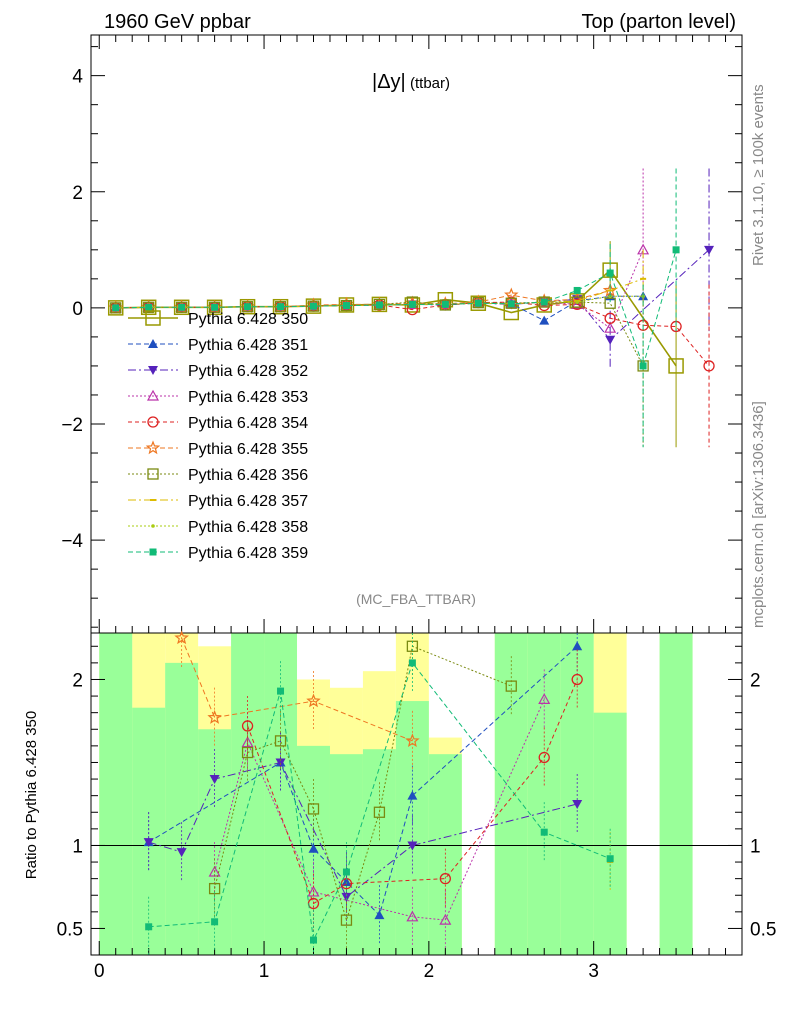  What do you see at coordinates (248, 553) in the screenshot?
I see `legend-label: Pythia 6.428 359` at bounding box center [248, 553].